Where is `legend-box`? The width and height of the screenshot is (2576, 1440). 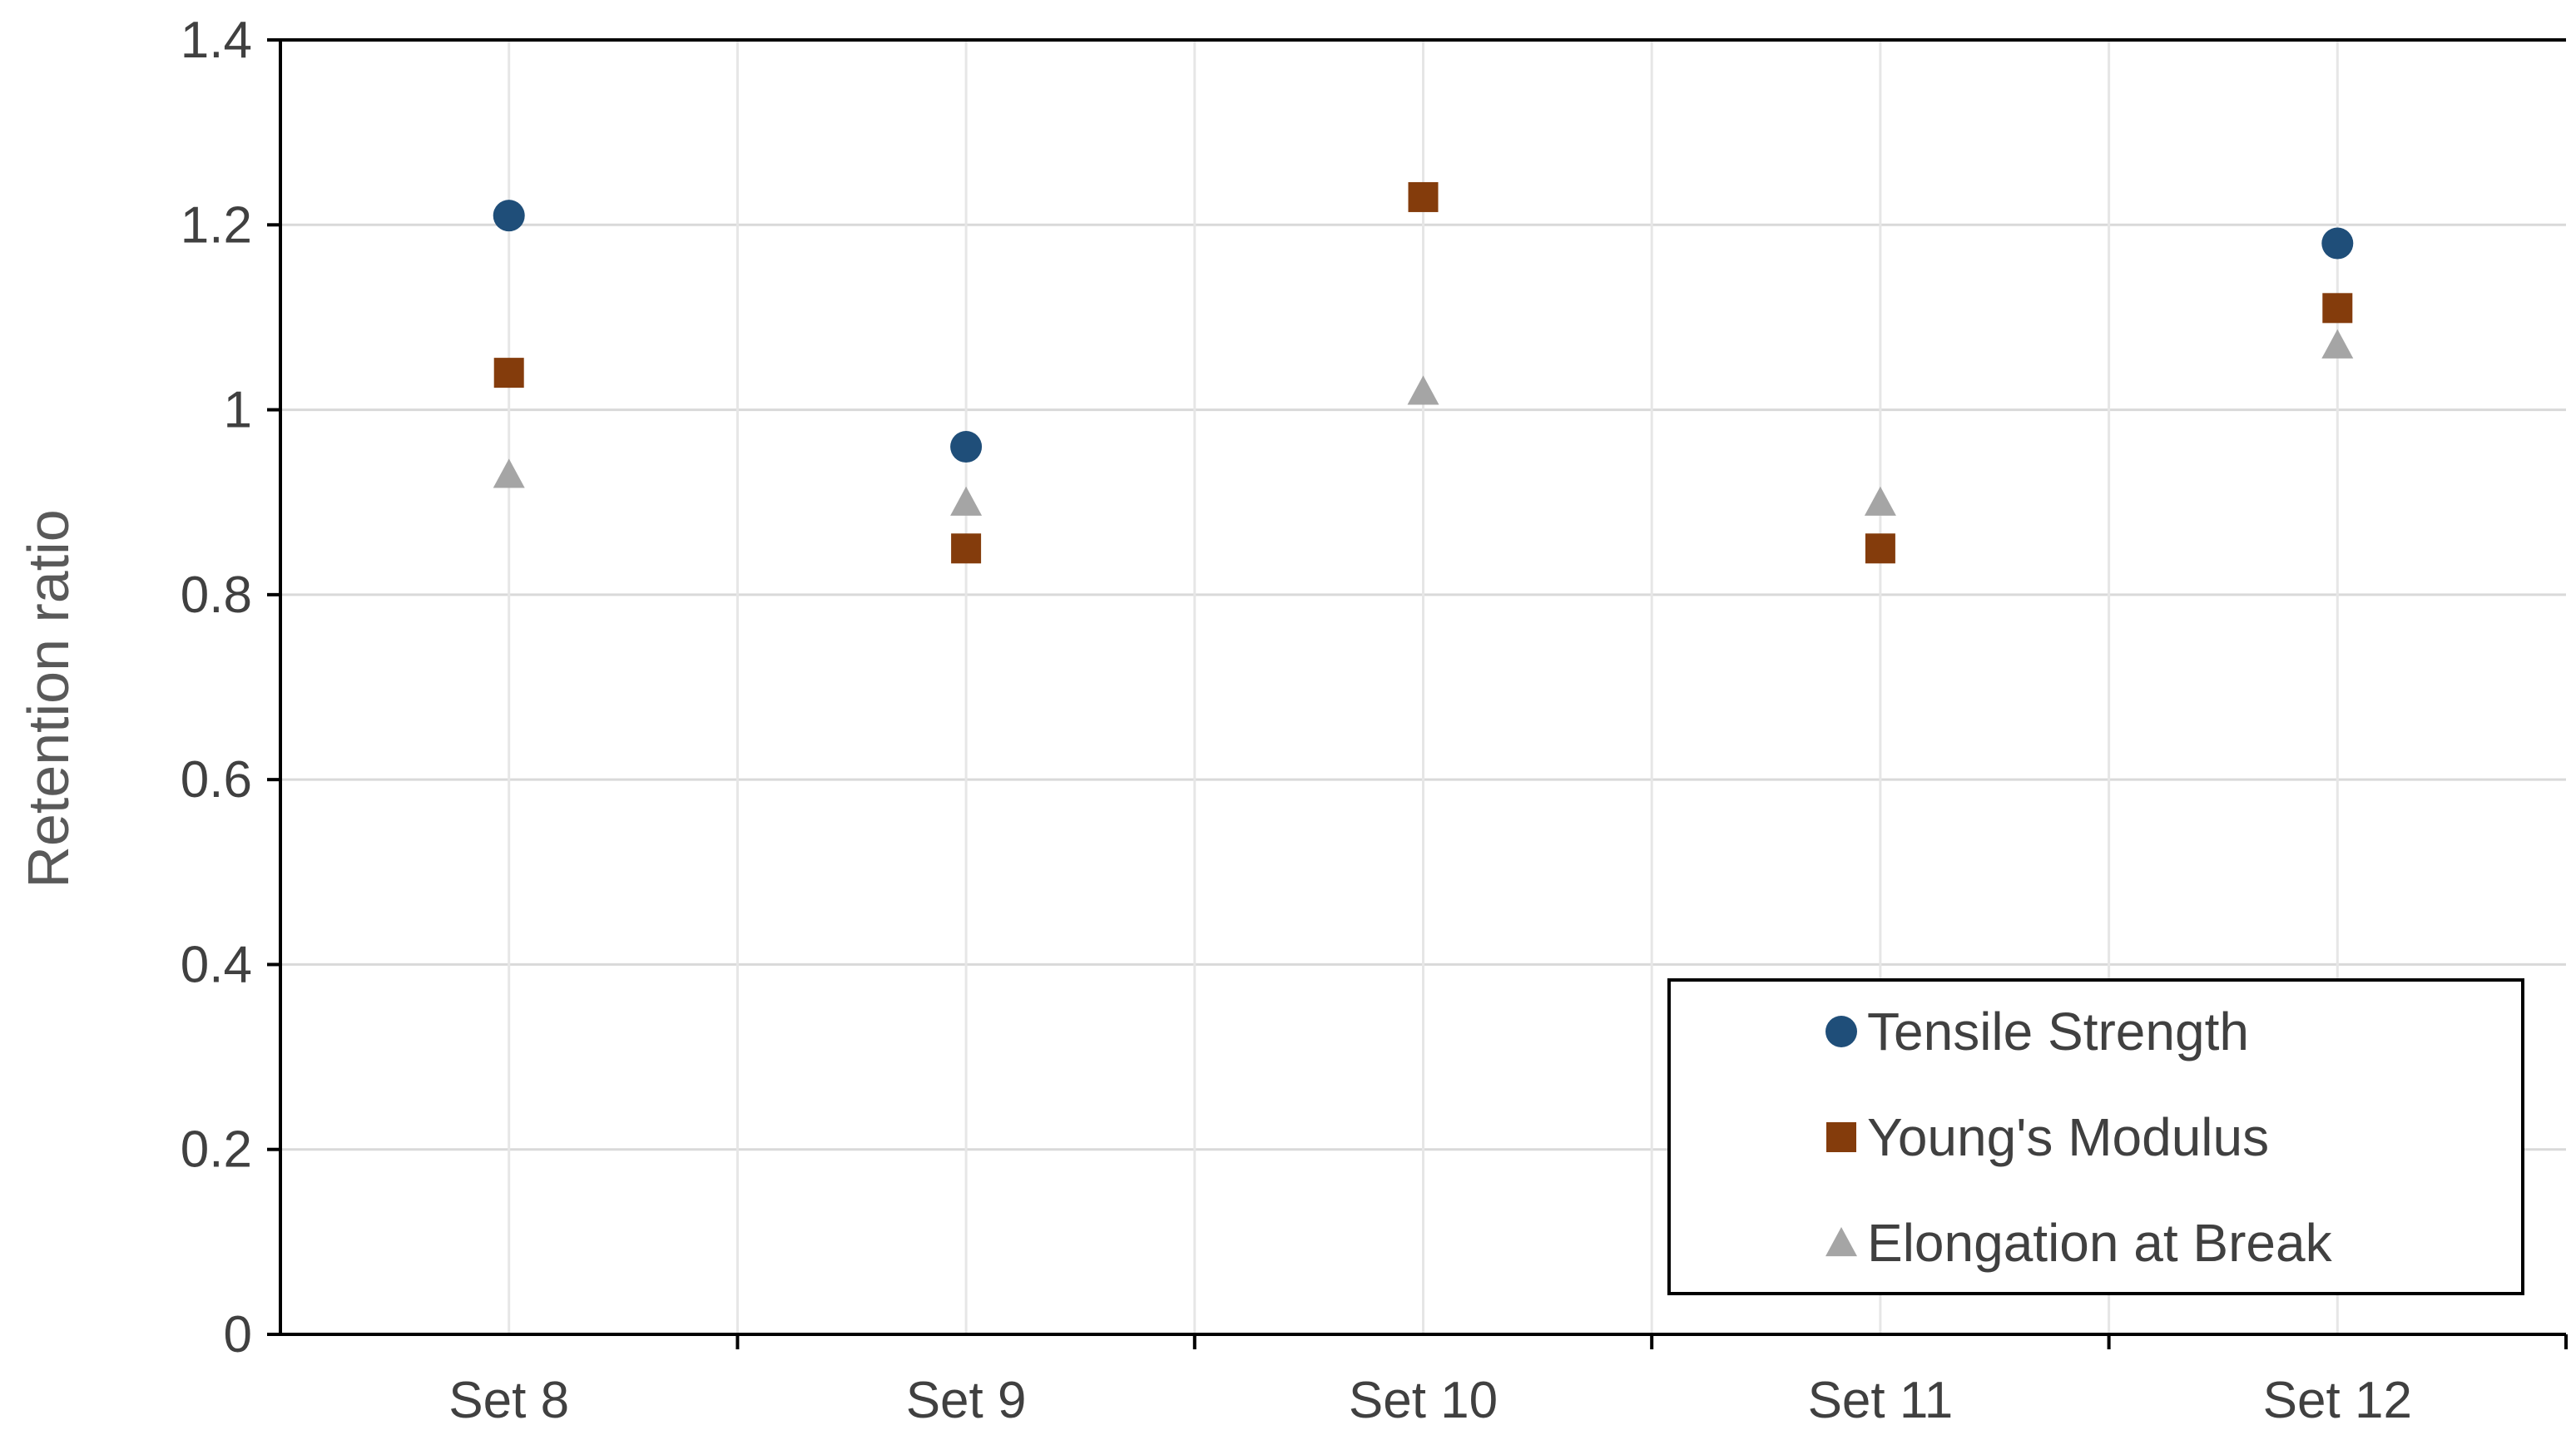 legend-box is located at coordinates (2096, 1136).